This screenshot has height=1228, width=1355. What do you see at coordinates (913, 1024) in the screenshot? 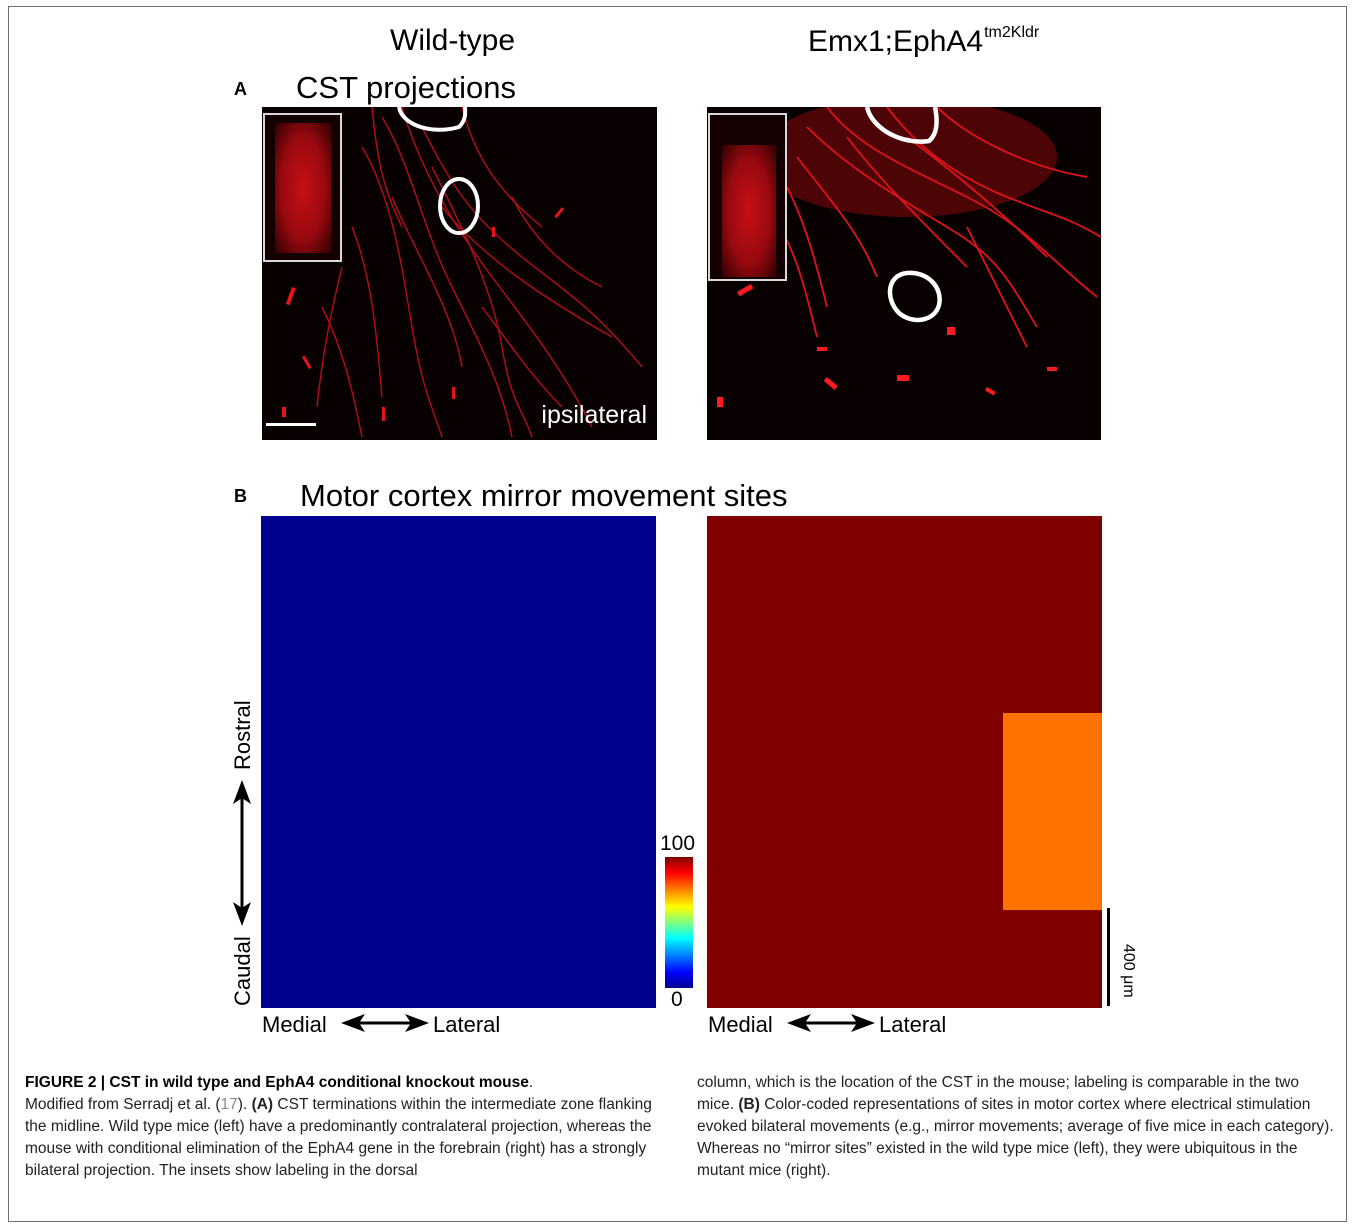
I see `lateral-label-right: Lateral` at bounding box center [913, 1024].